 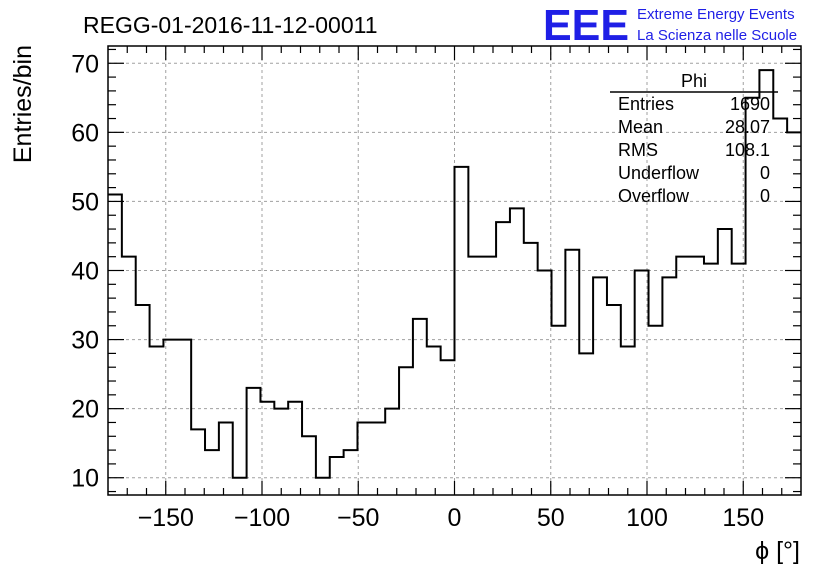 What do you see at coordinates (85, 64) in the screenshot?
I see `y-tick-label: 70` at bounding box center [85, 64].